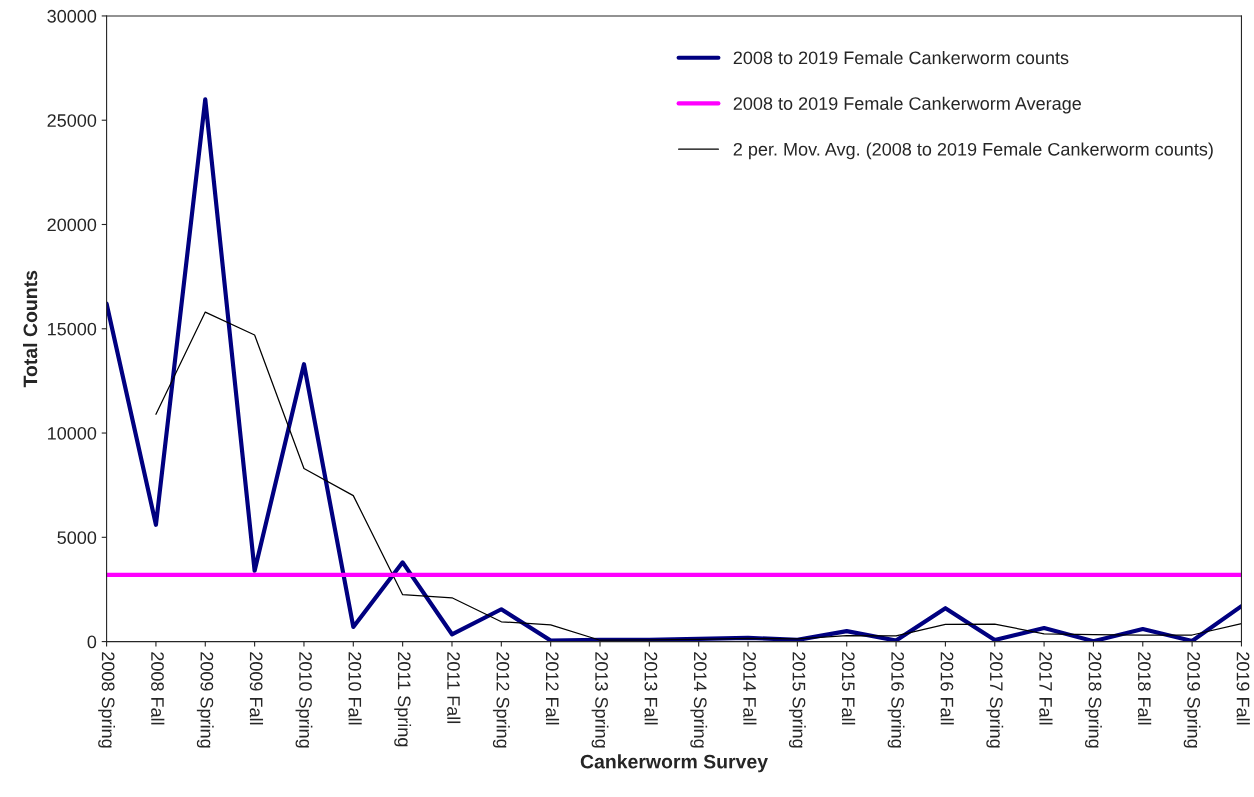 The width and height of the screenshot is (1254, 797). I want to click on x-tick-label: 2008 Fall, so click(158, 688).